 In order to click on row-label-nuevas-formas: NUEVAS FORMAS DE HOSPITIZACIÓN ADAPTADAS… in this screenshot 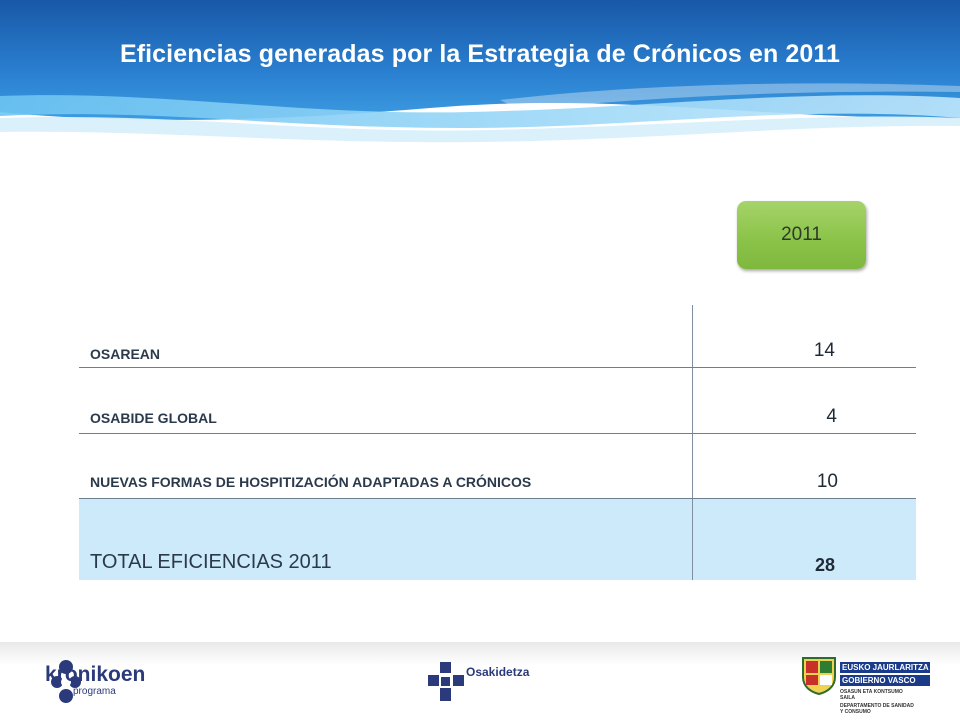, I will do `click(311, 482)`.